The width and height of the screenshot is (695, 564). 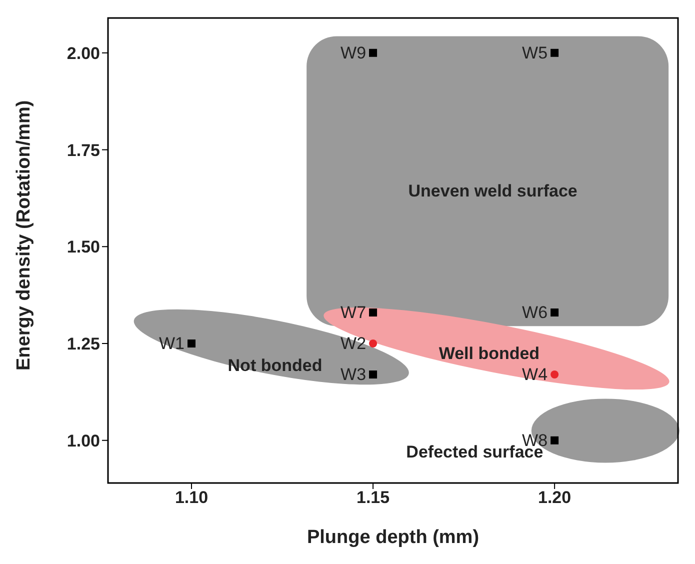 What do you see at coordinates (353, 312) in the screenshot?
I see `data-label: W7` at bounding box center [353, 312].